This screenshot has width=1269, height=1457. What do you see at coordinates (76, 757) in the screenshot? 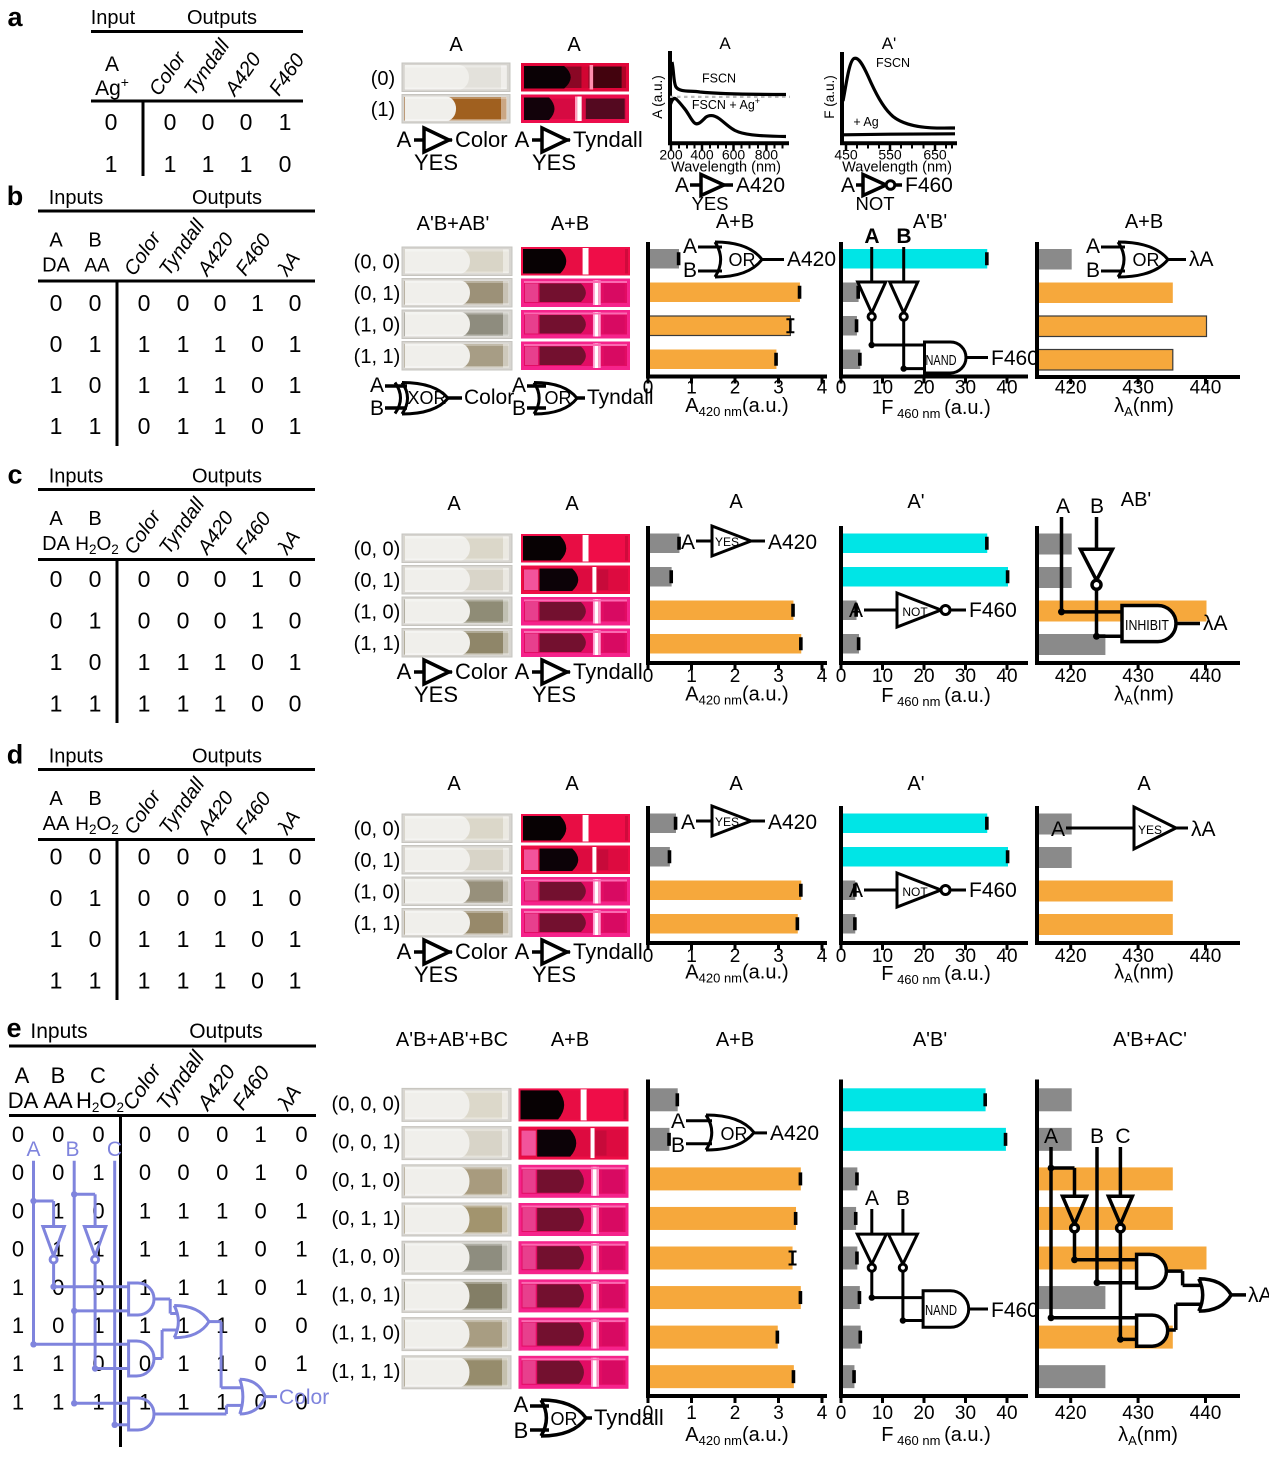
I see `svg-text: Inputs` at bounding box center [76, 757].